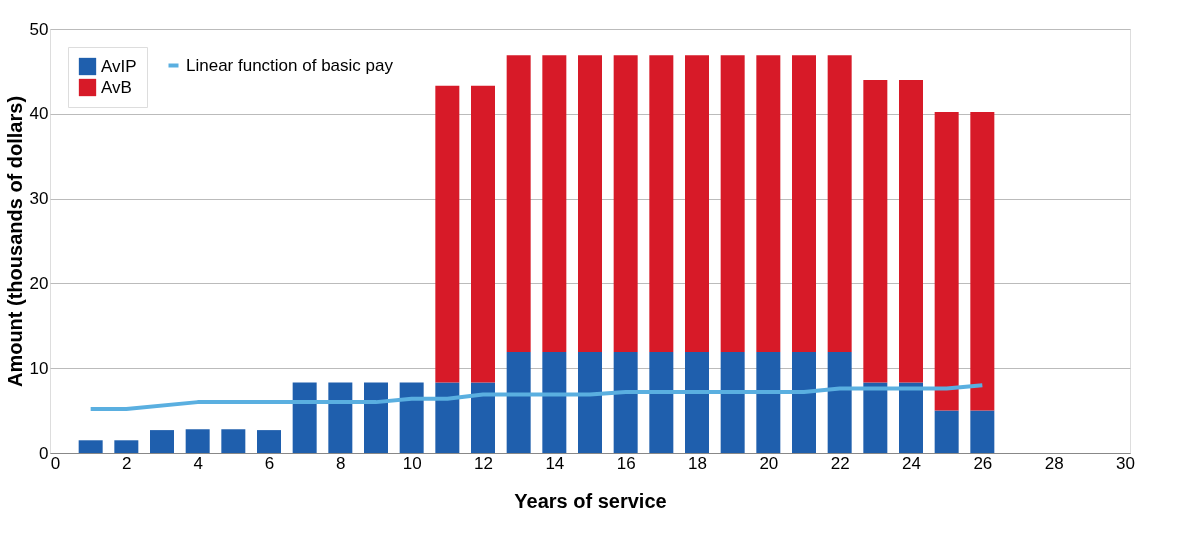 Image resolution: width=1196 pixels, height=546 pixels. I want to click on x-axis-title: Years of service, so click(590, 500).